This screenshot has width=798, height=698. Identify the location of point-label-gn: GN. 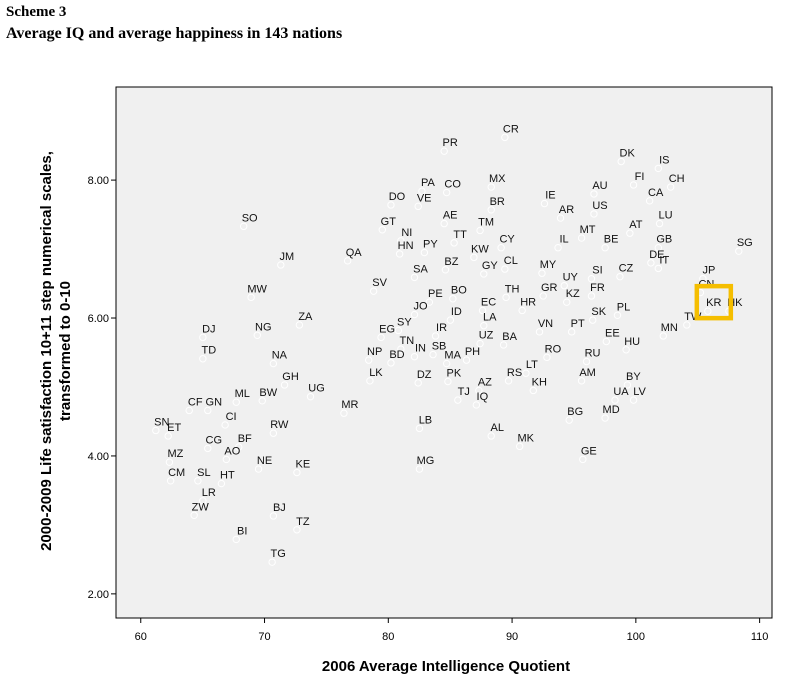
(214, 402).